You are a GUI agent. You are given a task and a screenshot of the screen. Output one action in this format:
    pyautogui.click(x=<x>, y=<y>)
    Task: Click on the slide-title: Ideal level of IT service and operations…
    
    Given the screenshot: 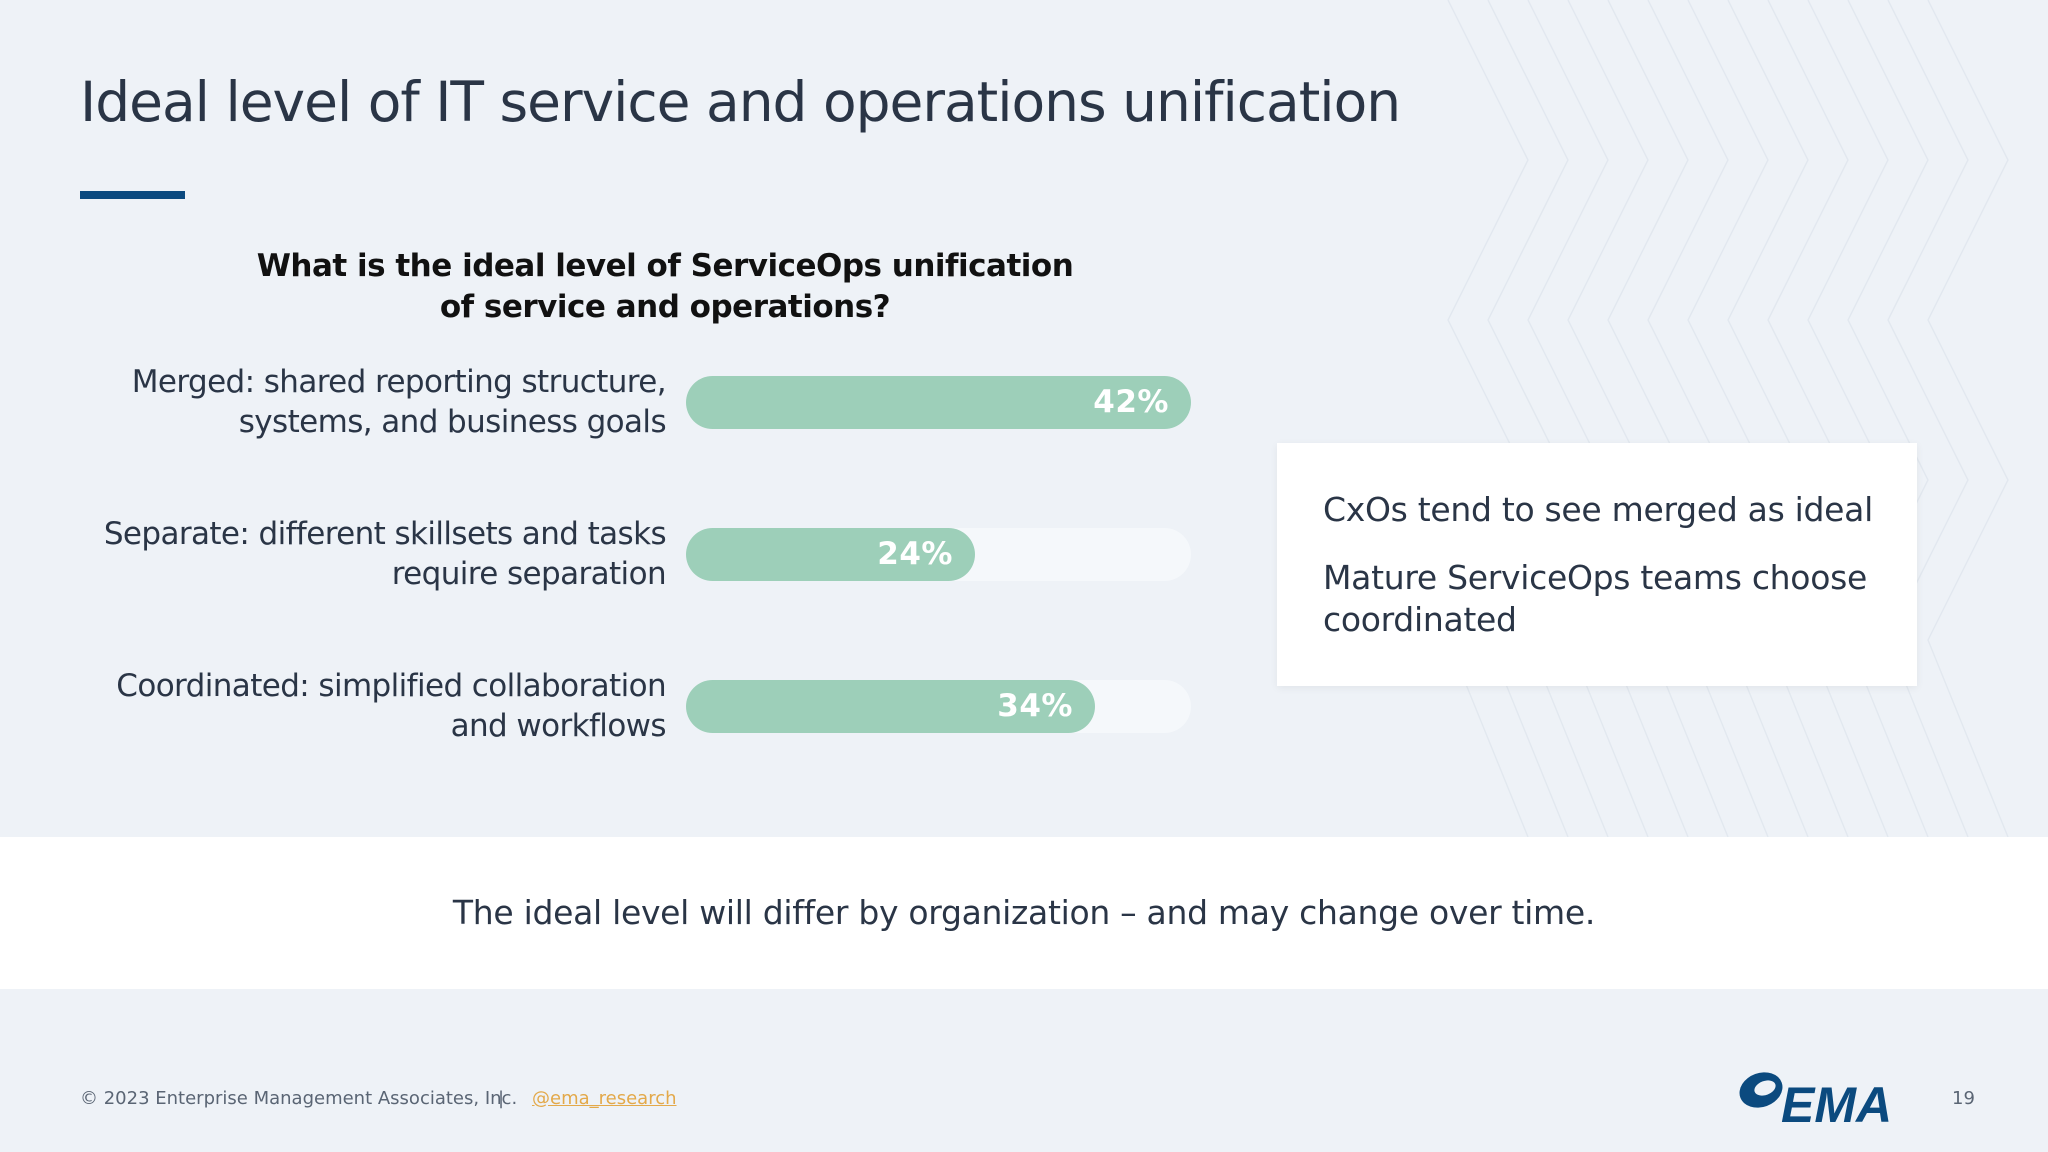 What is the action you would take?
    pyautogui.click(x=740, y=102)
    